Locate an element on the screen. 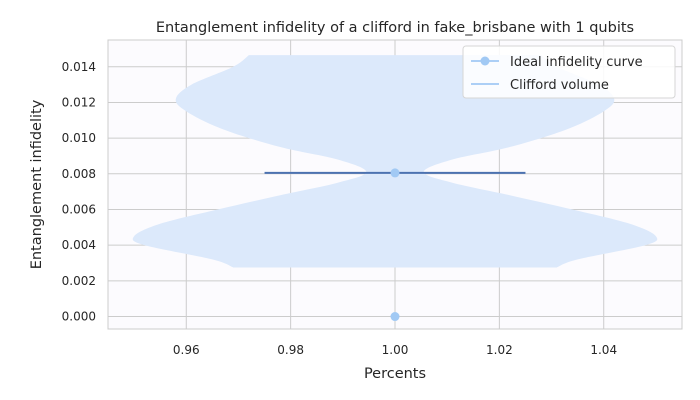  legend-box is located at coordinates (569, 72).